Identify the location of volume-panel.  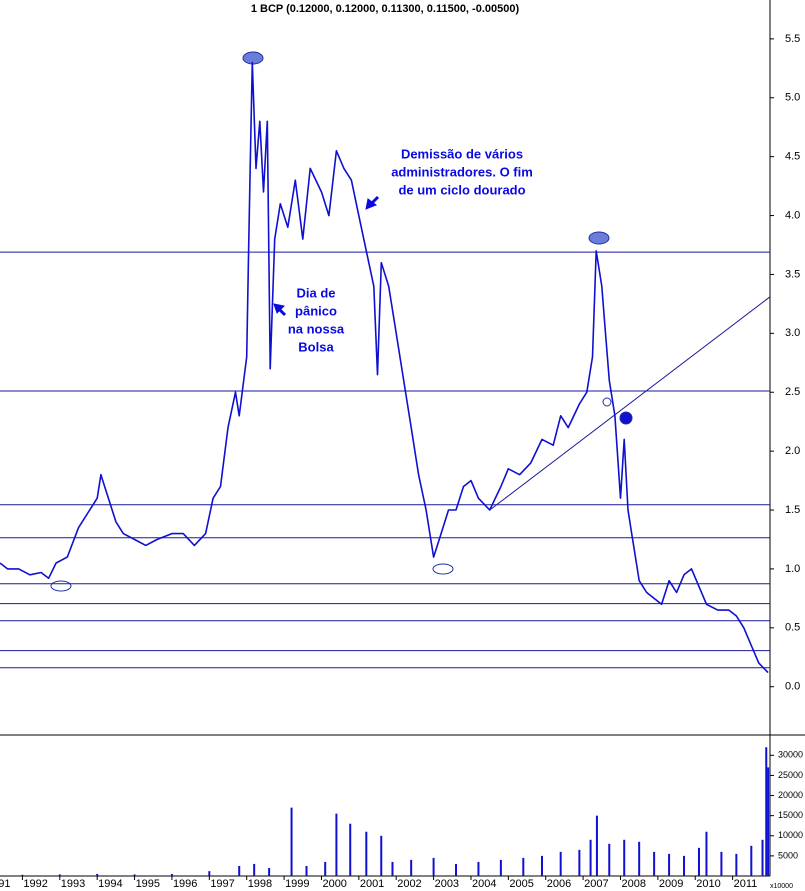
(395, 811).